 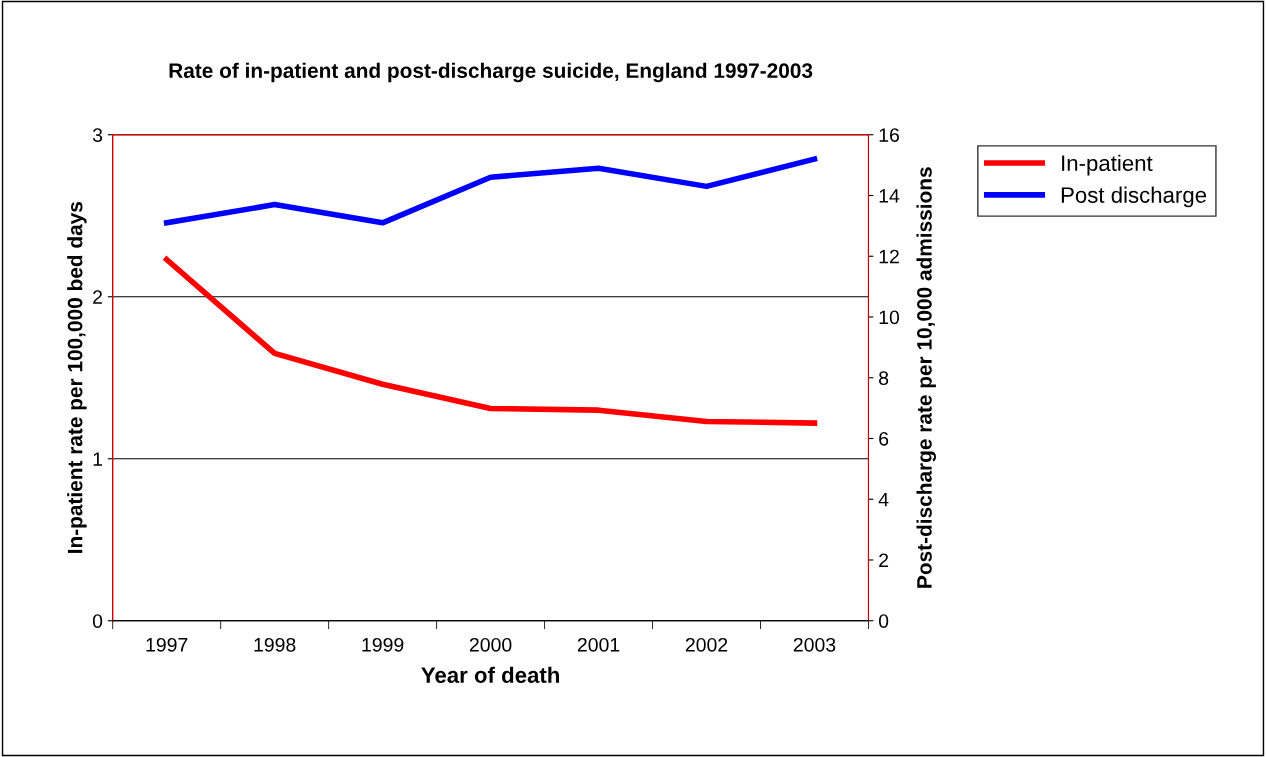 I want to click on y2-tick-label: 16, so click(x=889, y=135).